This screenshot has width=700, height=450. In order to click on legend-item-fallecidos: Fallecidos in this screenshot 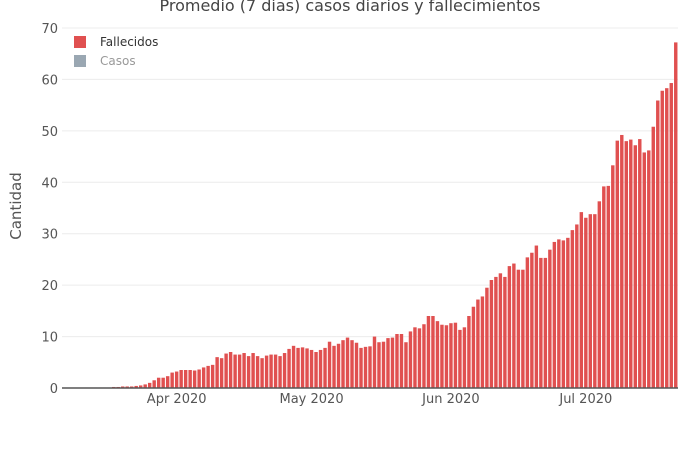, I will do `click(116, 41)`.